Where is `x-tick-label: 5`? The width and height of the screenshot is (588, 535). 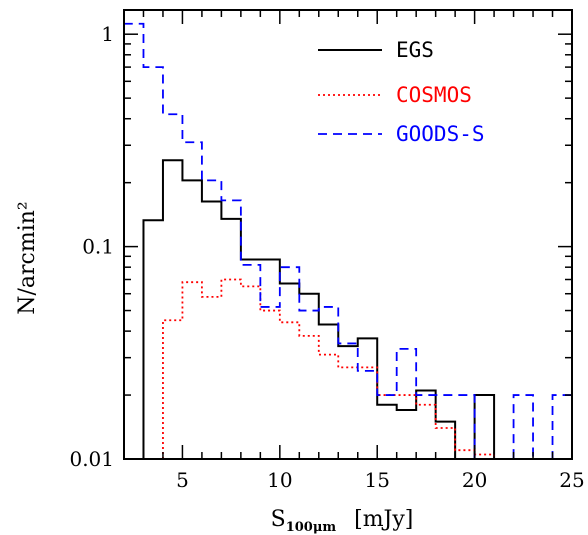
x-tick-label: 5 is located at coordinates (182, 480).